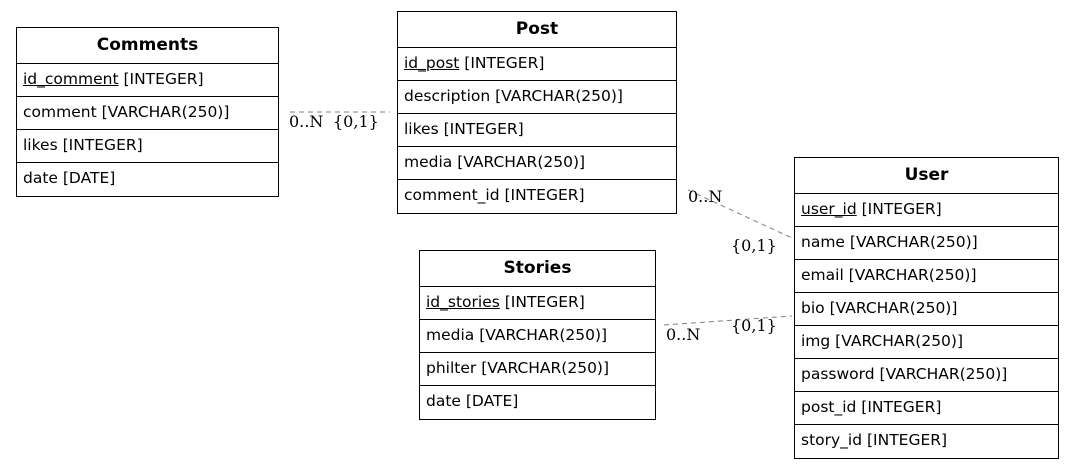 Image resolution: width=1075 pixels, height=473 pixels. I want to click on comments-post-to-cardinality: {0,1}, so click(356, 121).